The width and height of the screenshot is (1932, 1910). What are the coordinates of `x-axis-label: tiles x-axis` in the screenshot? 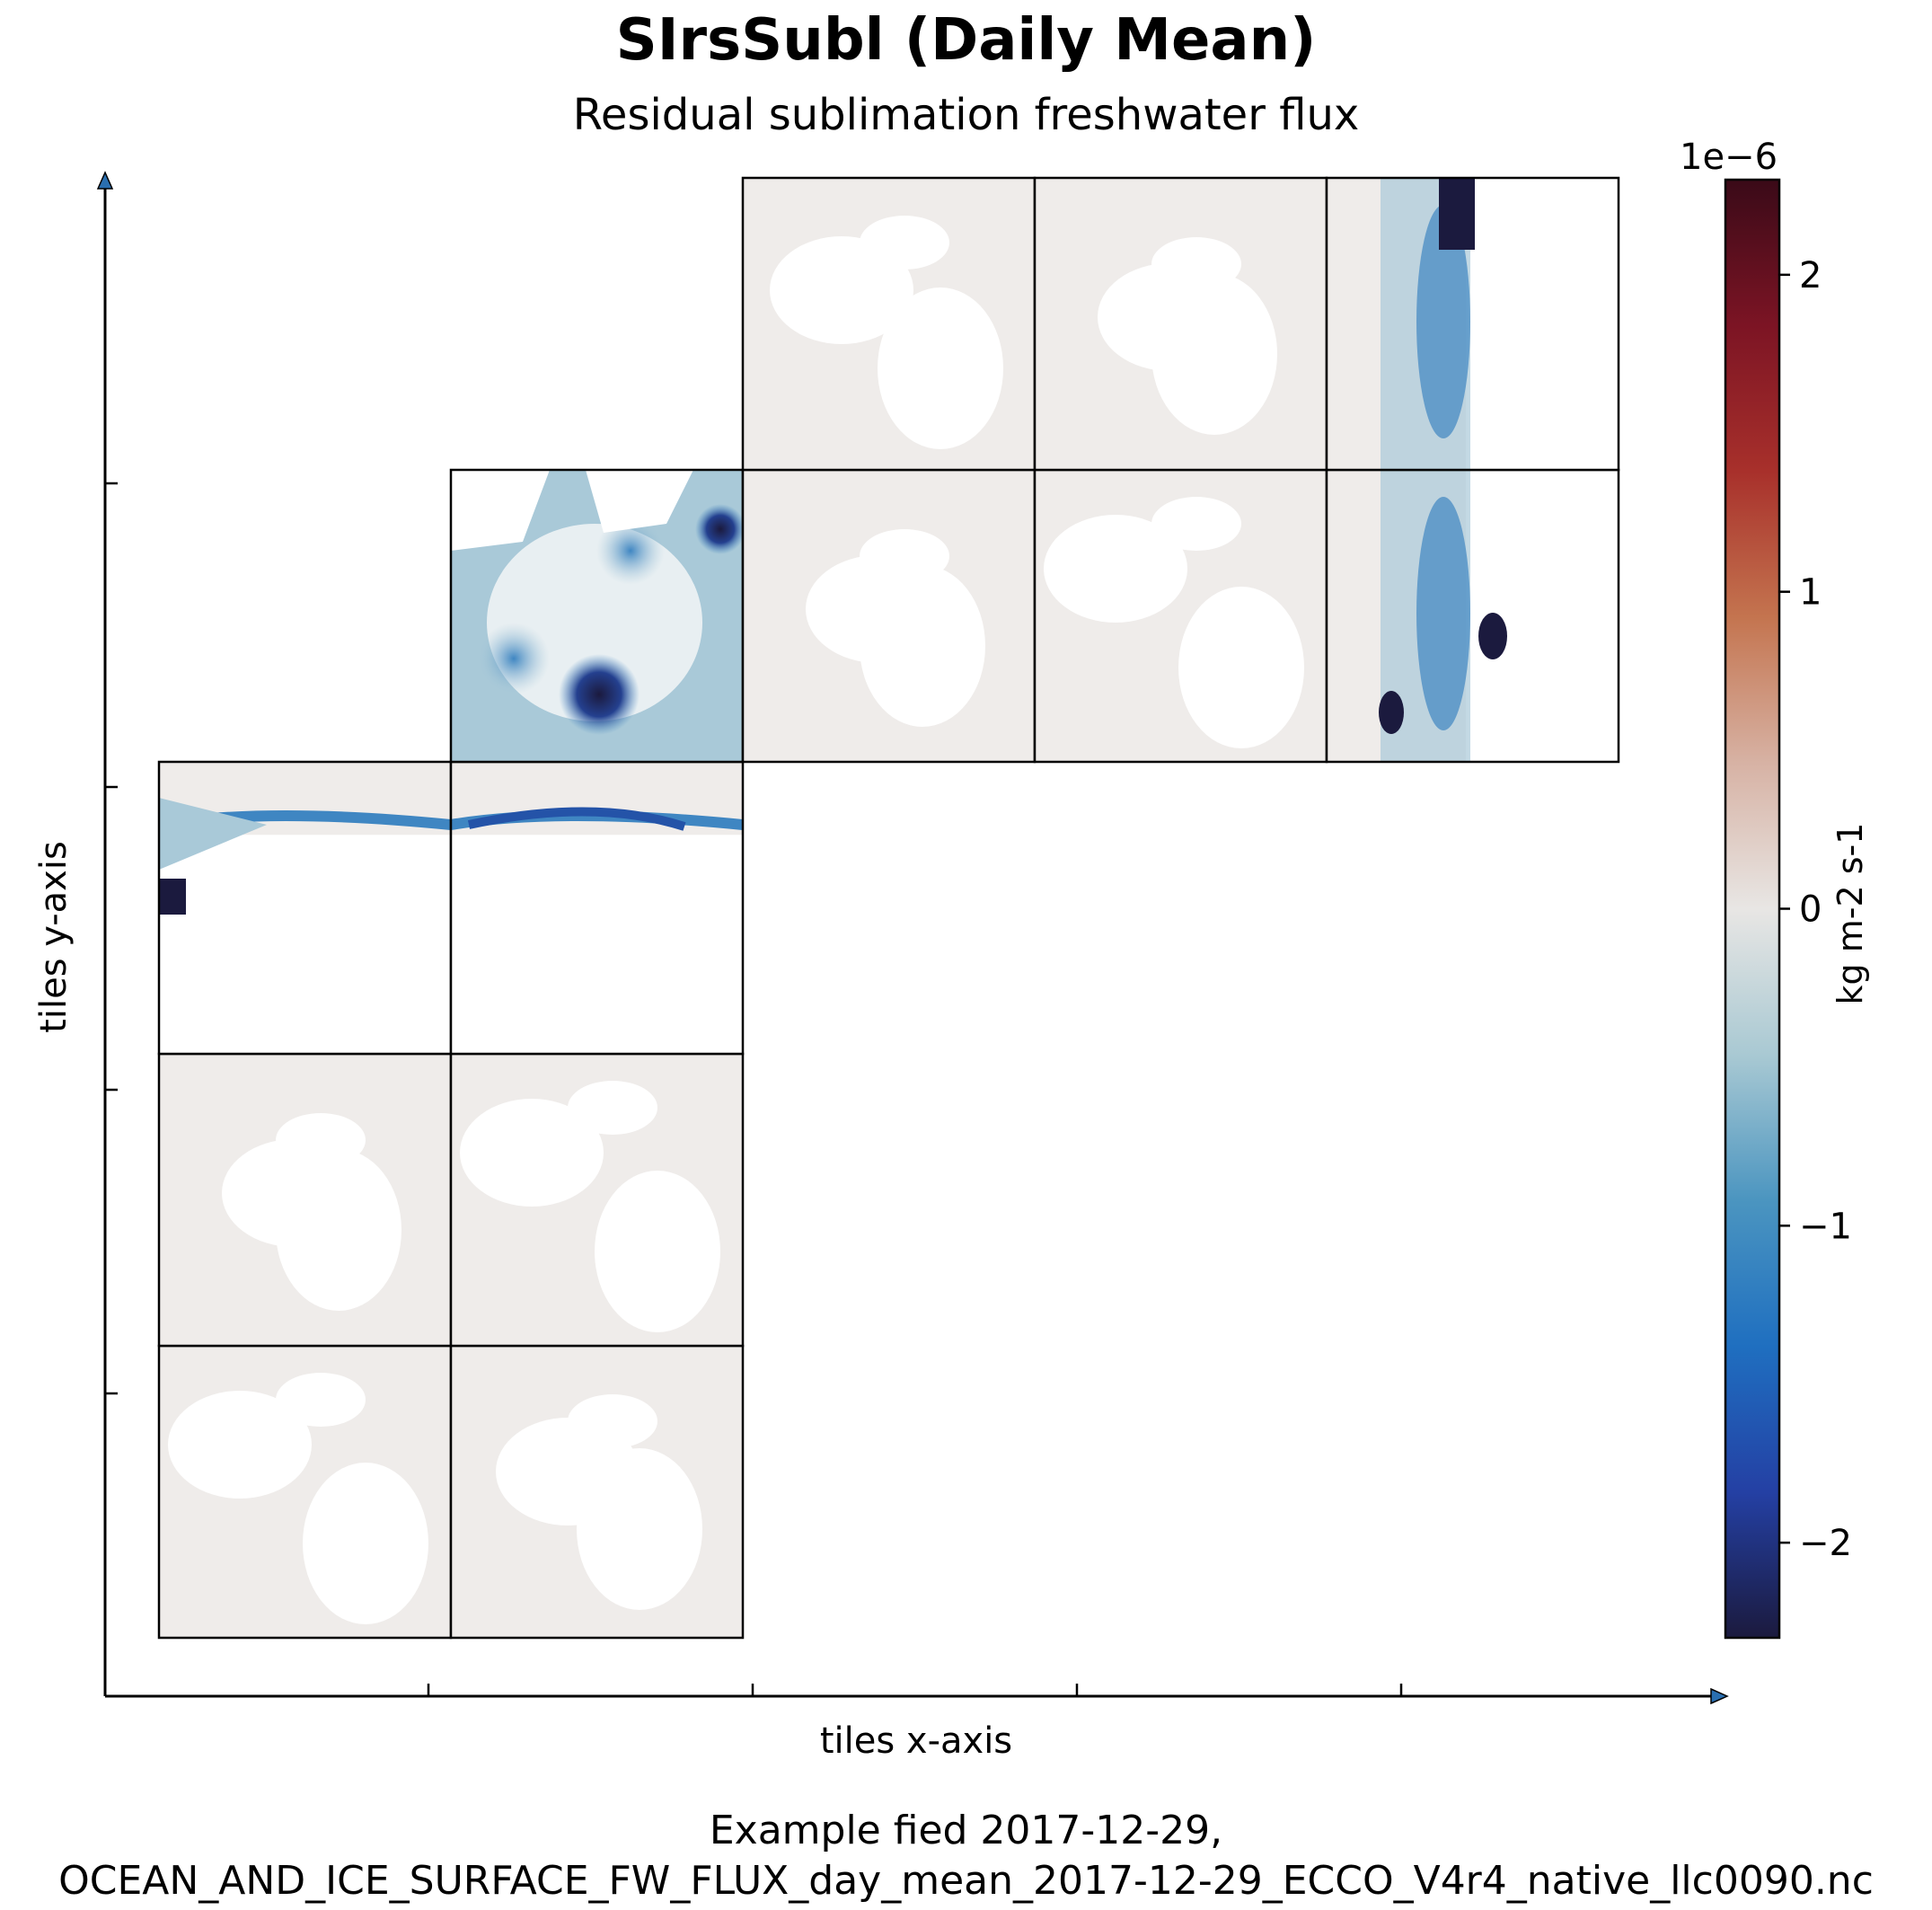 It's located at (916, 1741).